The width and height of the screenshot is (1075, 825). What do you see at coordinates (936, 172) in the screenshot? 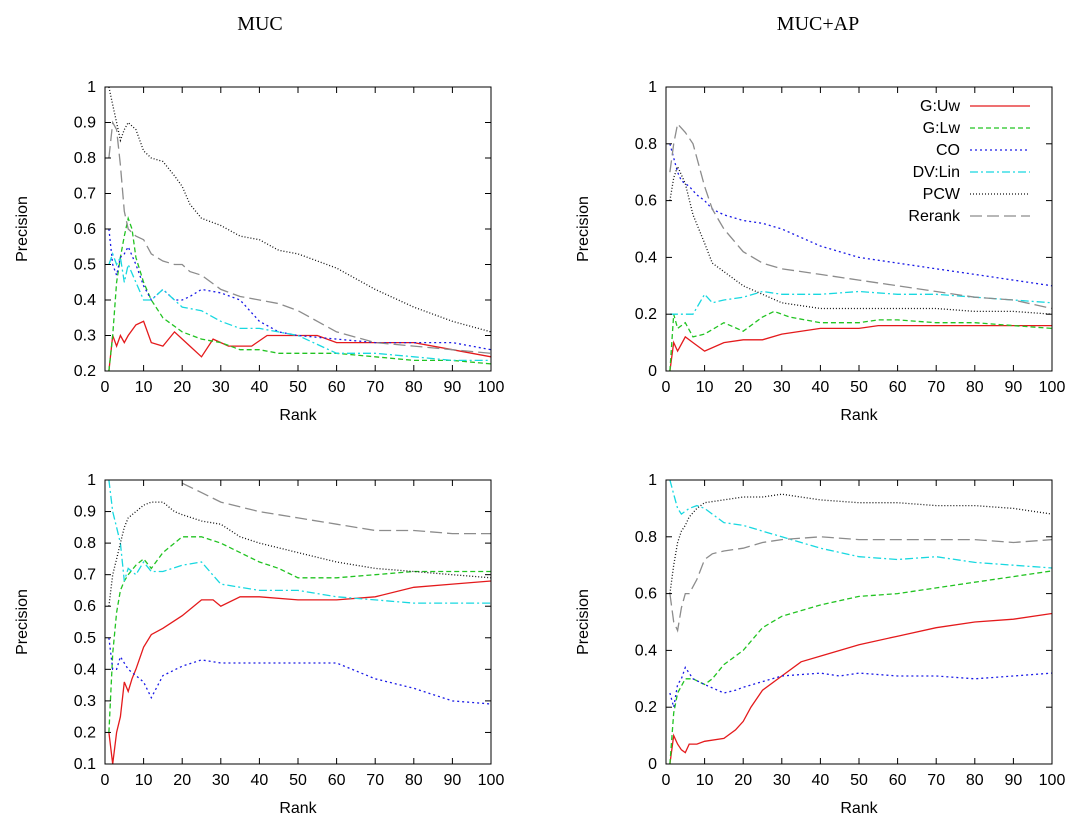
I see `legend-label: DV:Lin` at bounding box center [936, 172].